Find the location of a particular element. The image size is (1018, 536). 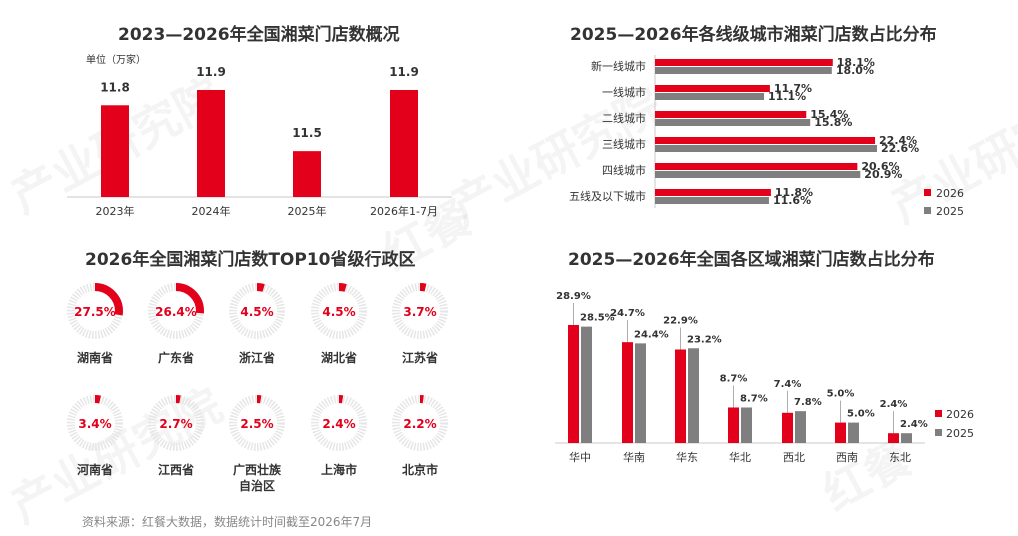

x-tick-label: 华中 is located at coordinates (580, 457).